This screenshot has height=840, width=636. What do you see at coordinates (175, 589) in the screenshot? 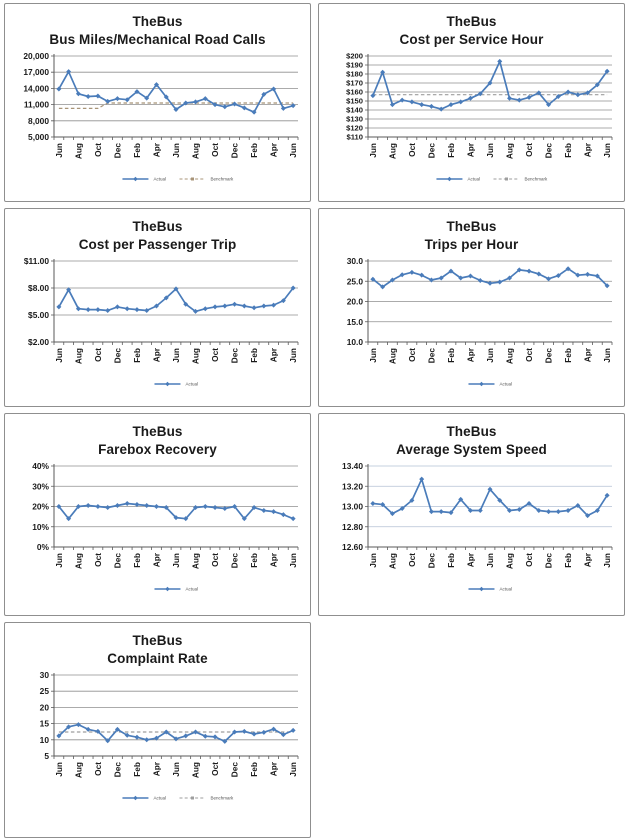
I see `chart-legend: Actual` at bounding box center [175, 589].